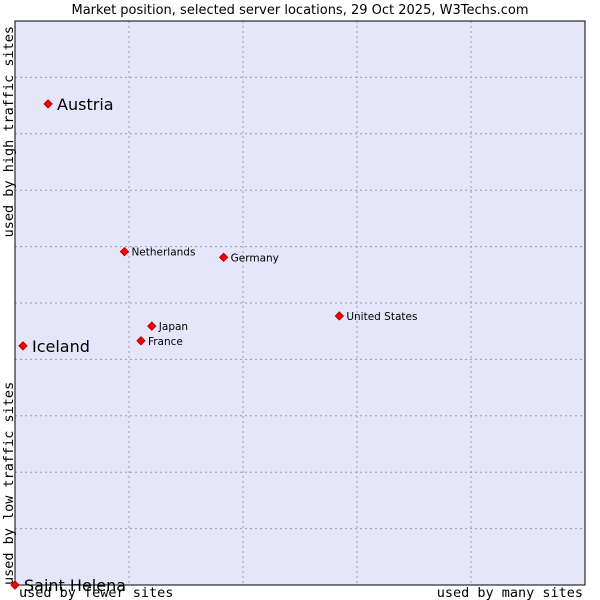 Image resolution: width=600 pixels, height=600 pixels. What do you see at coordinates (255, 258) in the screenshot?
I see `point-label-germany: Germany` at bounding box center [255, 258].